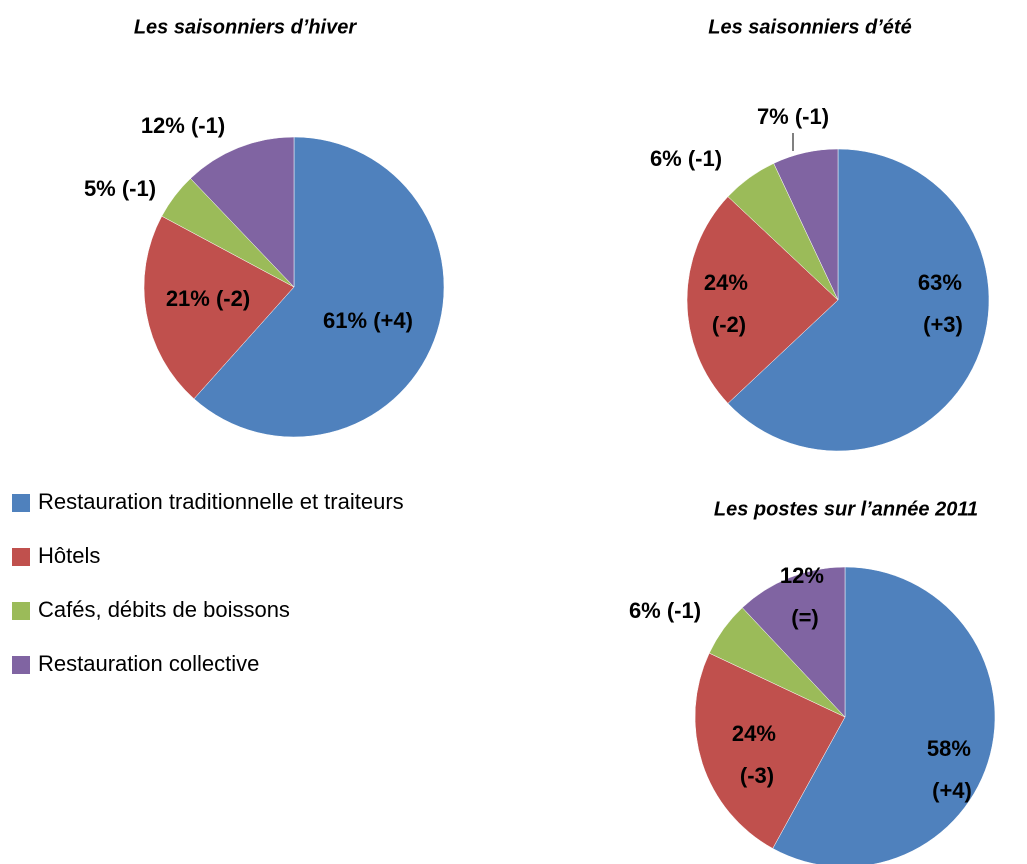  I want to click on data-label: 12% (=), so click(805, 596).